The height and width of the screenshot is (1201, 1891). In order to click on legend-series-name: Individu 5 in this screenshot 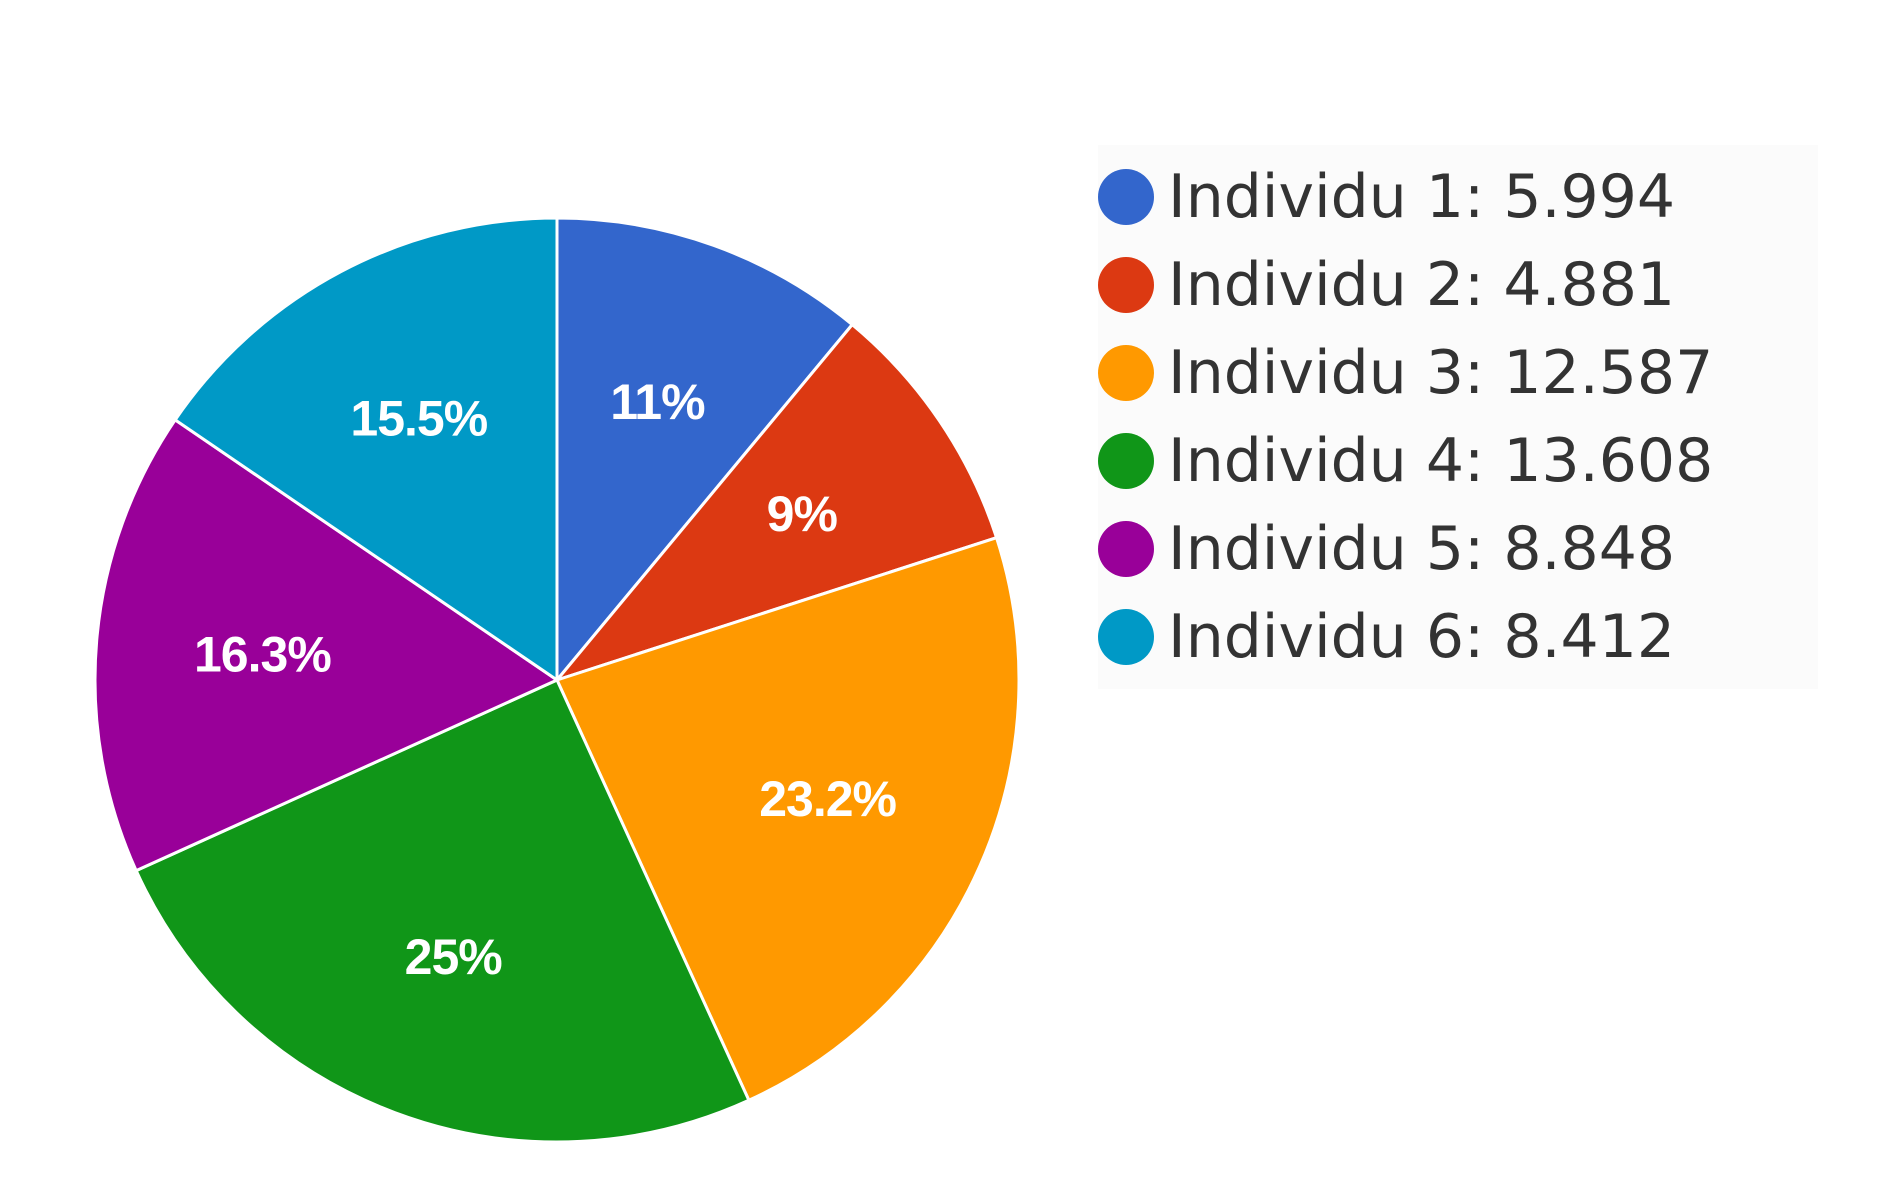, I will do `click(1316, 549)`.